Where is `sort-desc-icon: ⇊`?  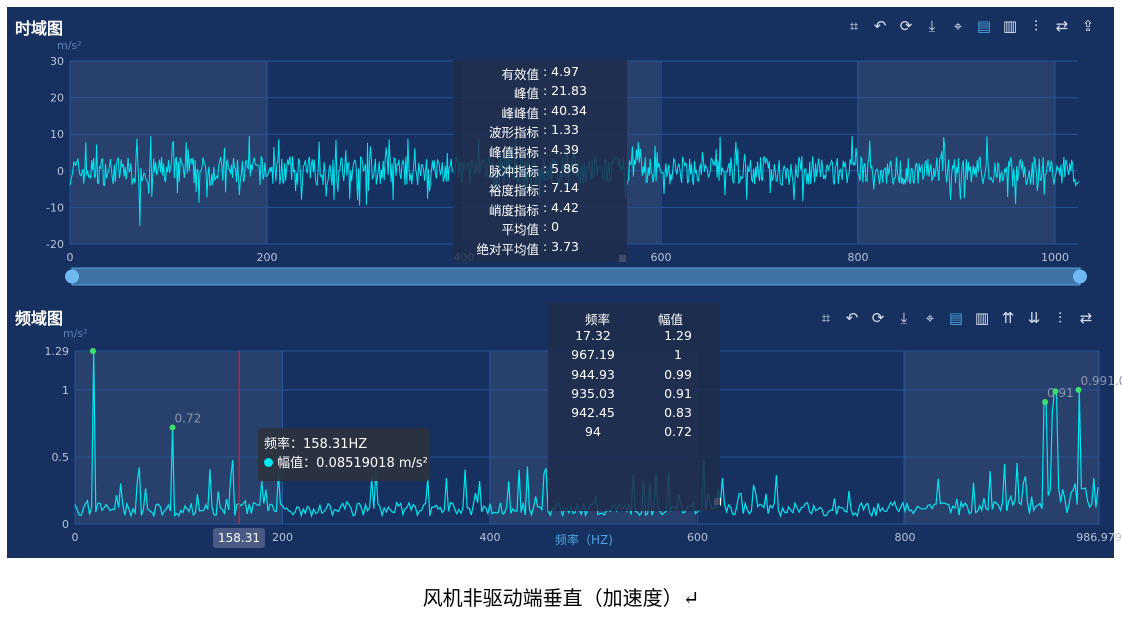 sort-desc-icon: ⇊ is located at coordinates (1034, 318).